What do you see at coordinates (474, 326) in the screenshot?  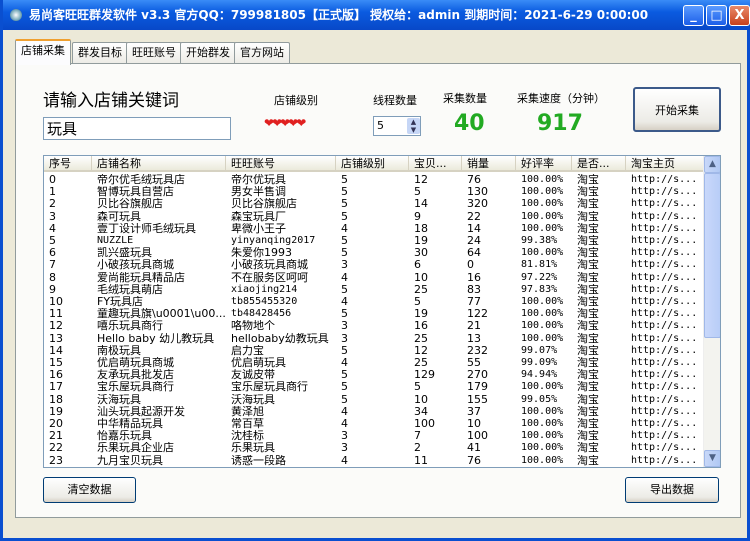 I see `cell-sales: 21` at bounding box center [474, 326].